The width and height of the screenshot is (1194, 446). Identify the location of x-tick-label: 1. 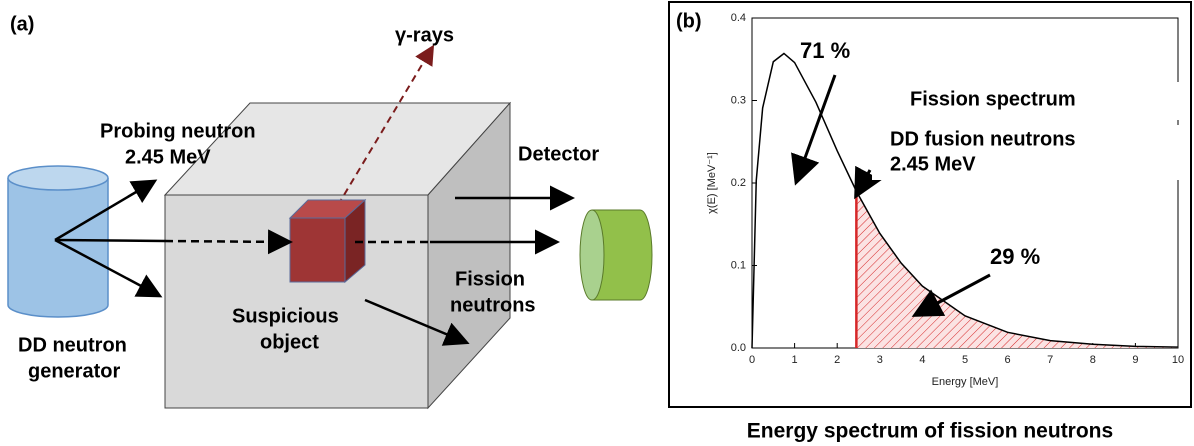
(795, 360).